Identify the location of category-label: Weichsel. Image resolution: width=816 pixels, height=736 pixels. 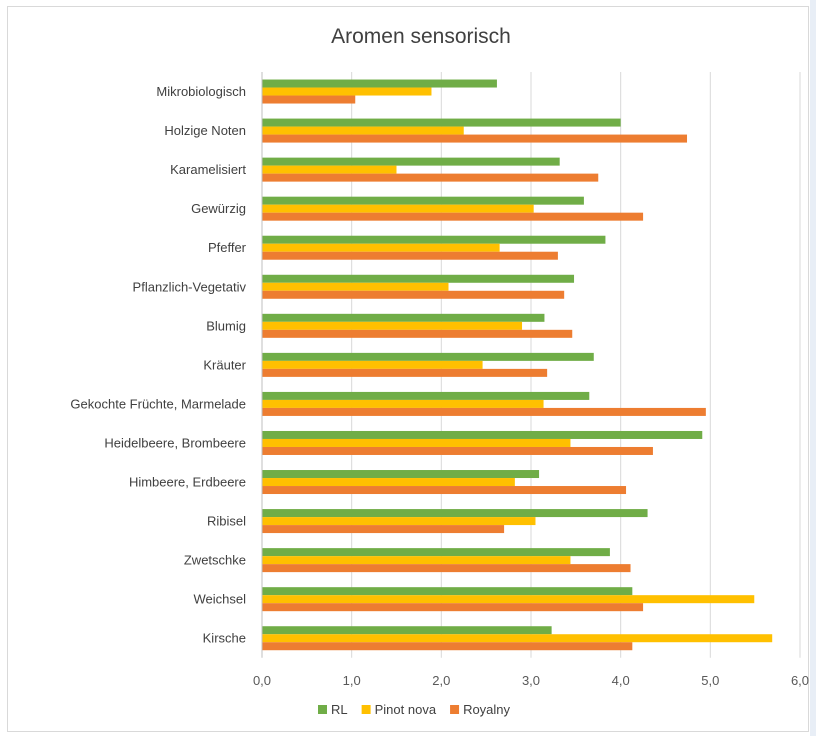
(219, 599).